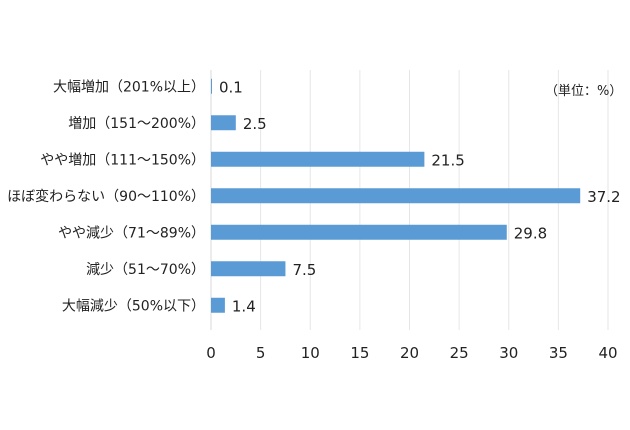 The image size is (630, 430). What do you see at coordinates (409, 353) in the screenshot?
I see `x-tick-label: 20` at bounding box center [409, 353].